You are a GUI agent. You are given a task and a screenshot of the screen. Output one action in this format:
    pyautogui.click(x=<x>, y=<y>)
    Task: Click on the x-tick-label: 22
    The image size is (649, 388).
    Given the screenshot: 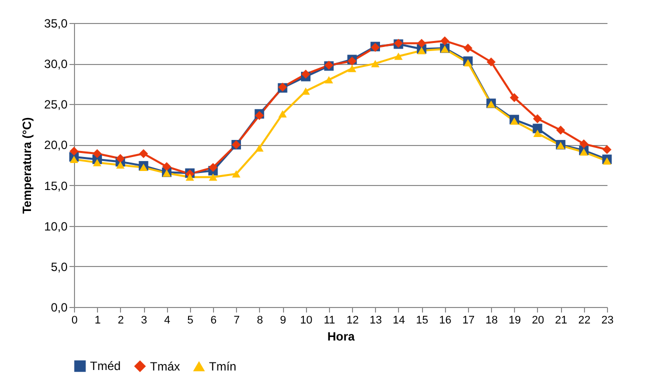 What is the action you would take?
    pyautogui.click(x=584, y=320)
    